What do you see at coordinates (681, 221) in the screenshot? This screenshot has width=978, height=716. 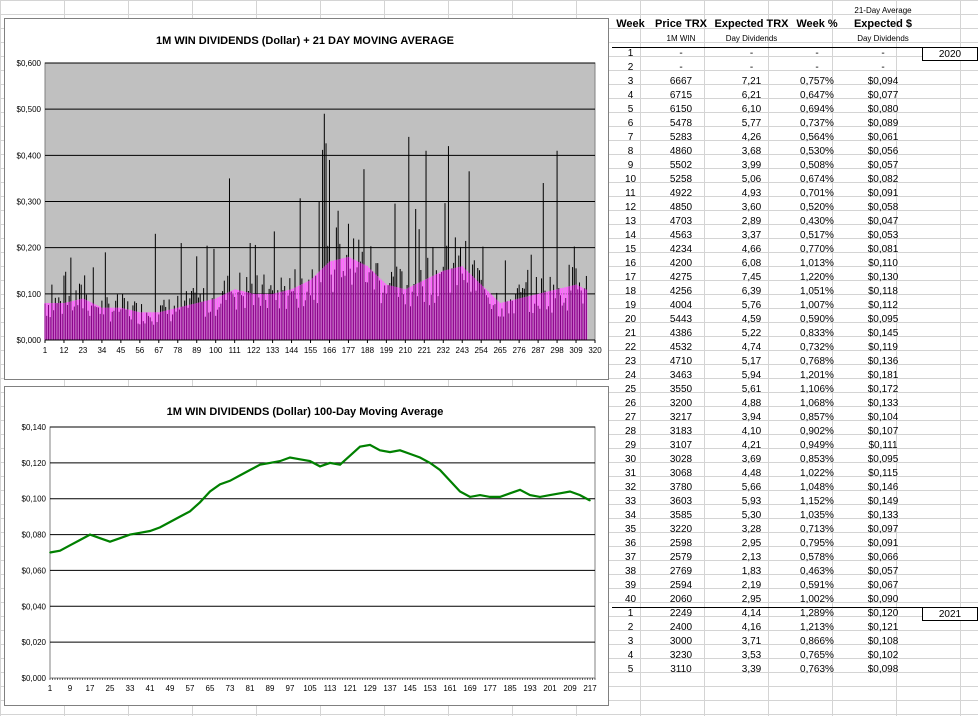 I see `cell-price-trx: 4703` at bounding box center [681, 221].